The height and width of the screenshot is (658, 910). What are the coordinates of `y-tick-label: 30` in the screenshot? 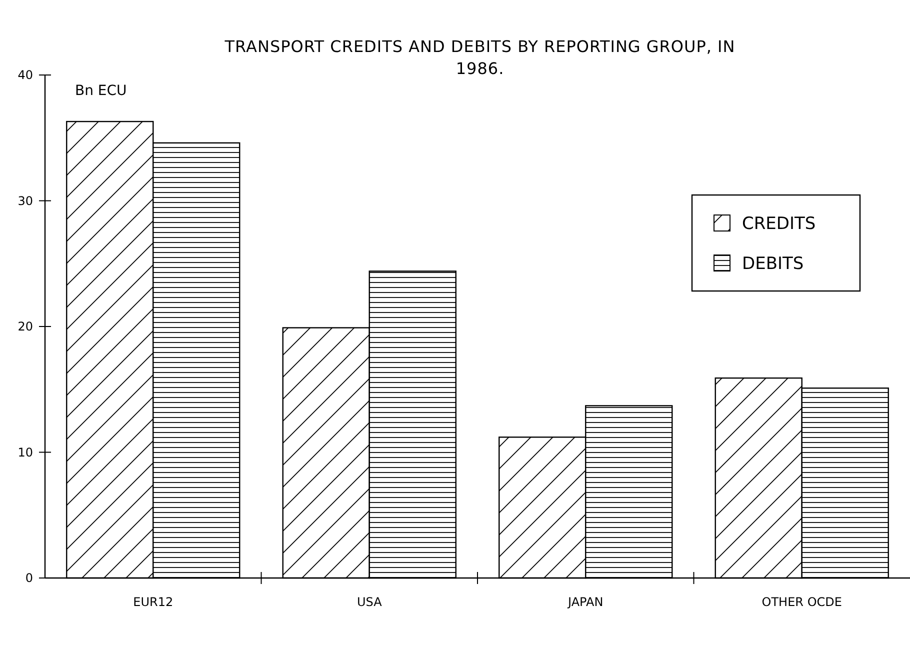 It's located at (25, 201).